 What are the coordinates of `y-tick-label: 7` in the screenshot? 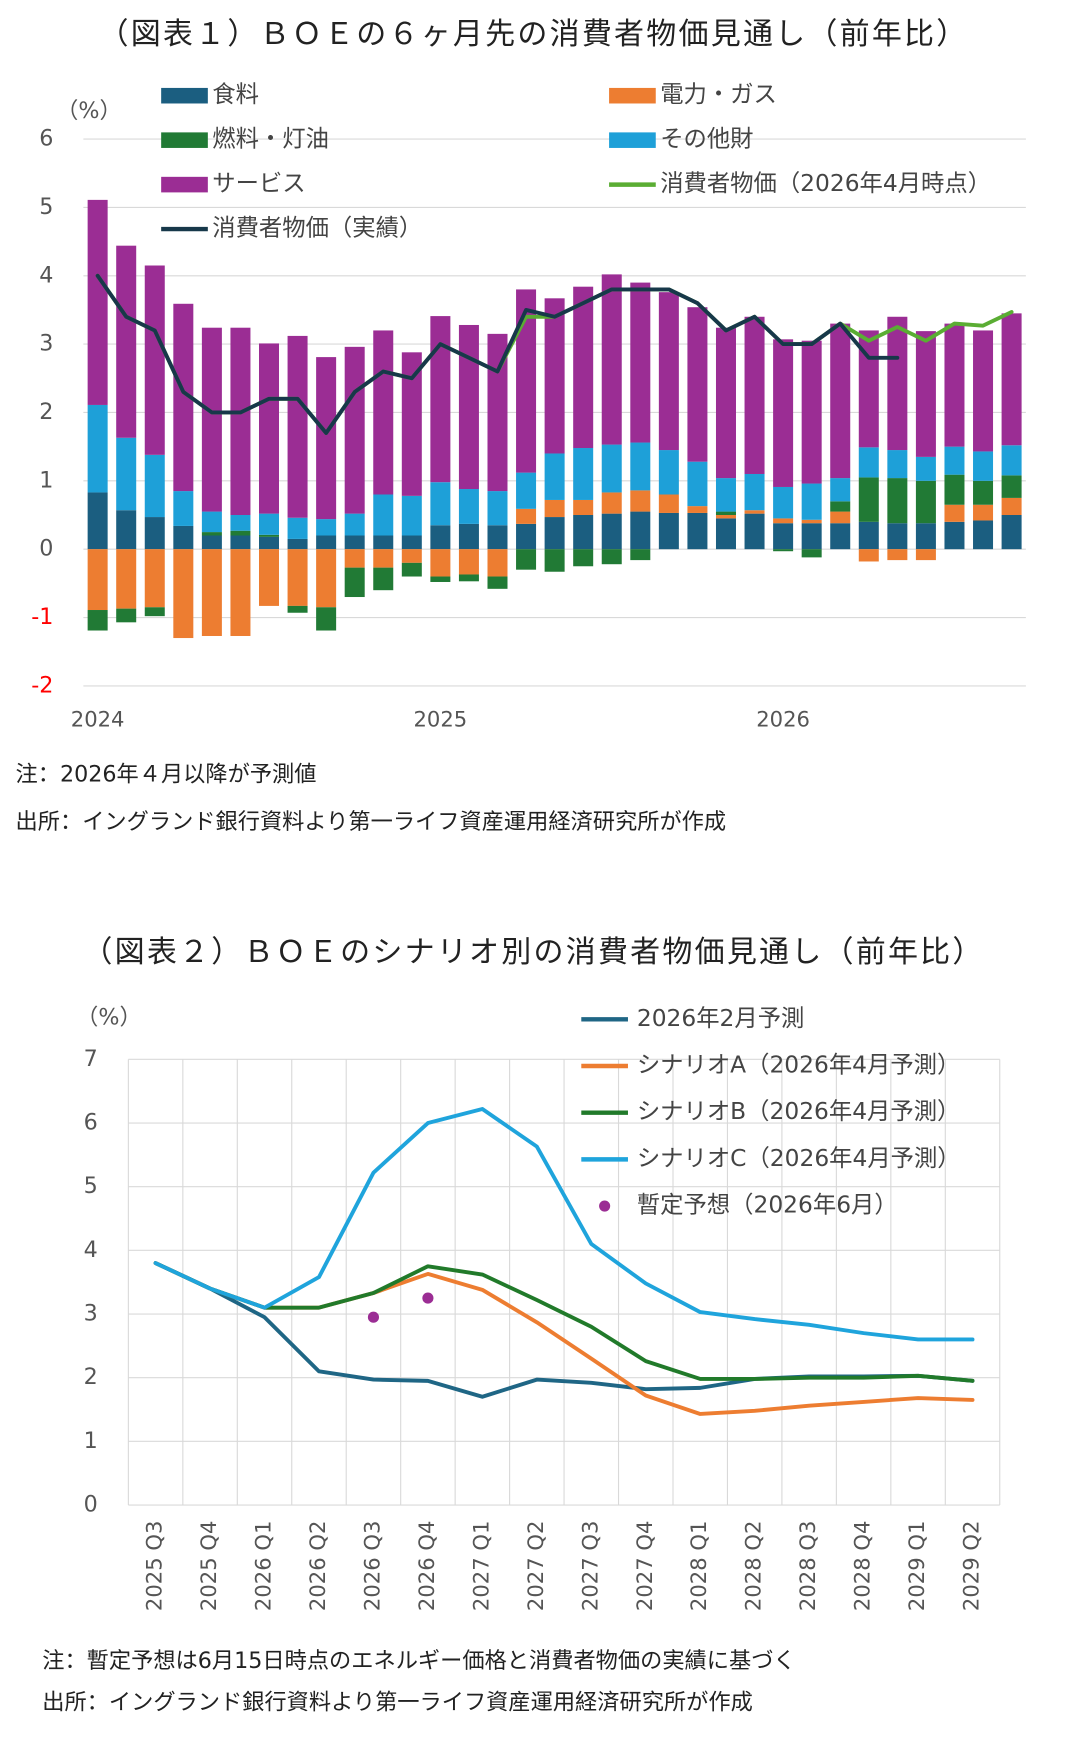 It's located at (91, 1059).